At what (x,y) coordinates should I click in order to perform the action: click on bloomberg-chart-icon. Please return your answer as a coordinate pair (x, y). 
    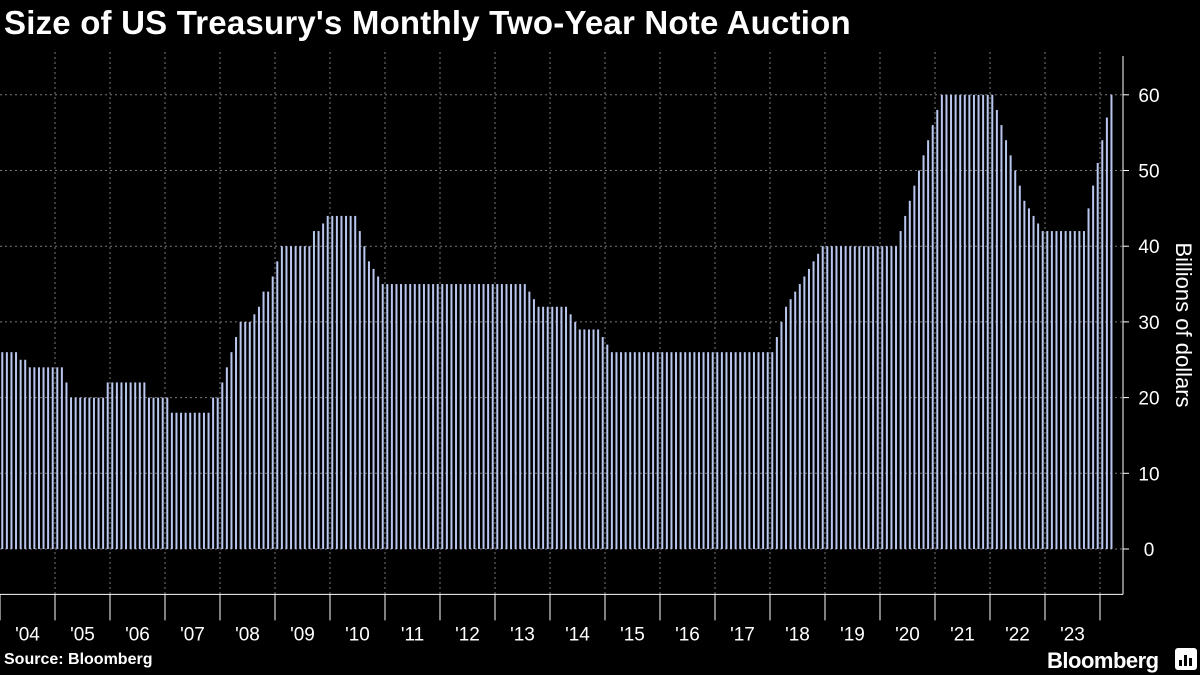
    Looking at the image, I should click on (1186, 659).